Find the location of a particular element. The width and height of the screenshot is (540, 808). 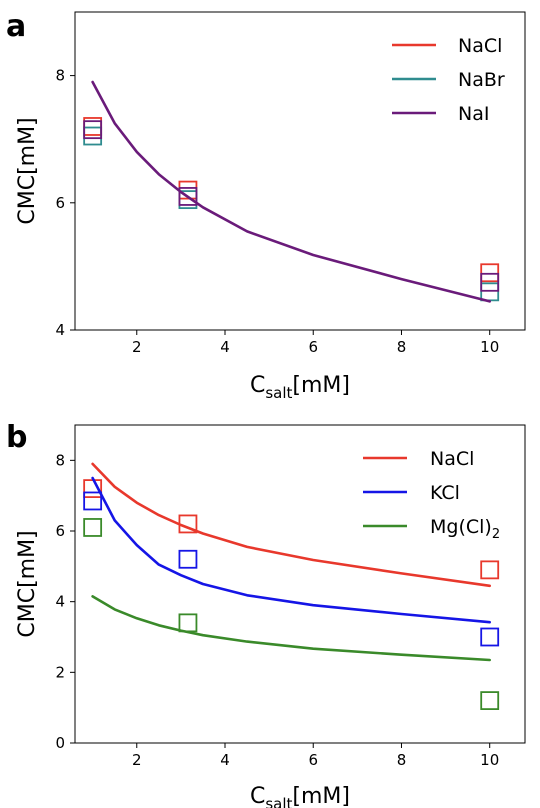

legend-label-kcl: KCl is located at coordinates (445, 493).